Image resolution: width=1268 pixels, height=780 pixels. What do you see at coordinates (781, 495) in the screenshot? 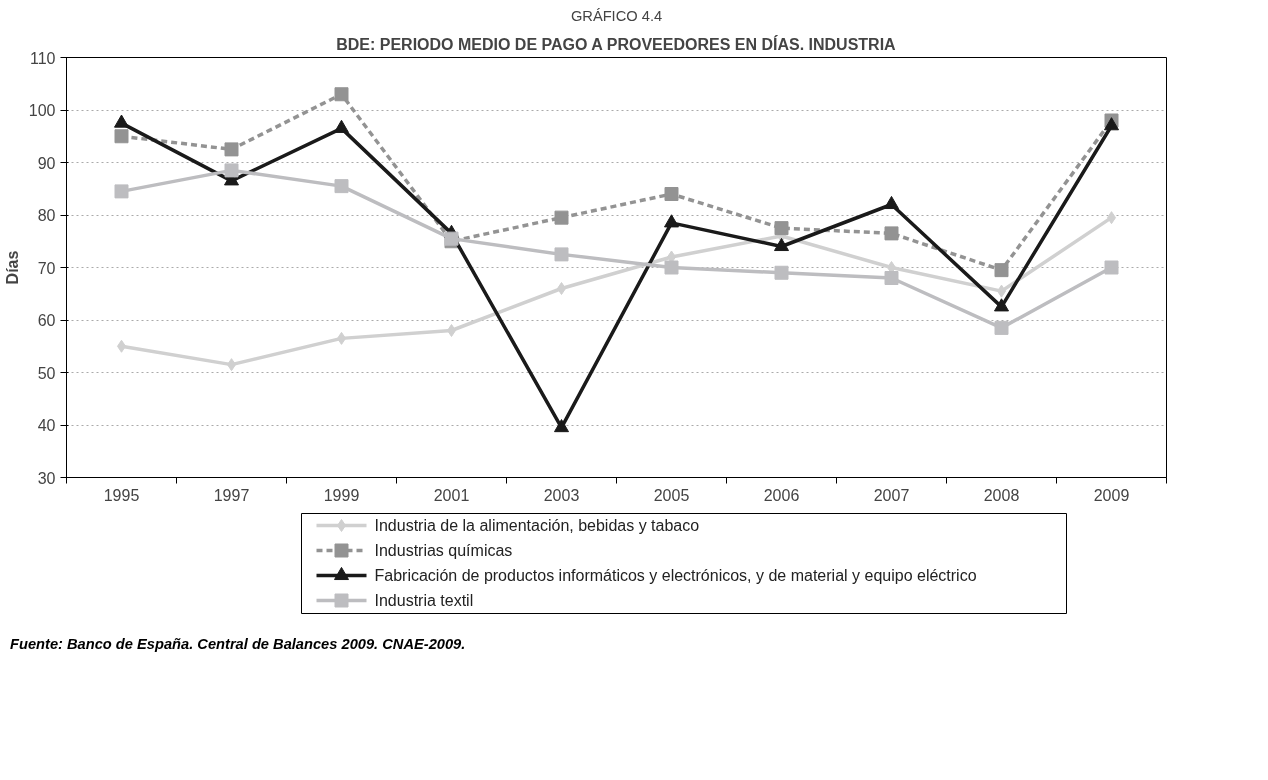
I see `x-tick-label: 2006` at bounding box center [781, 495].